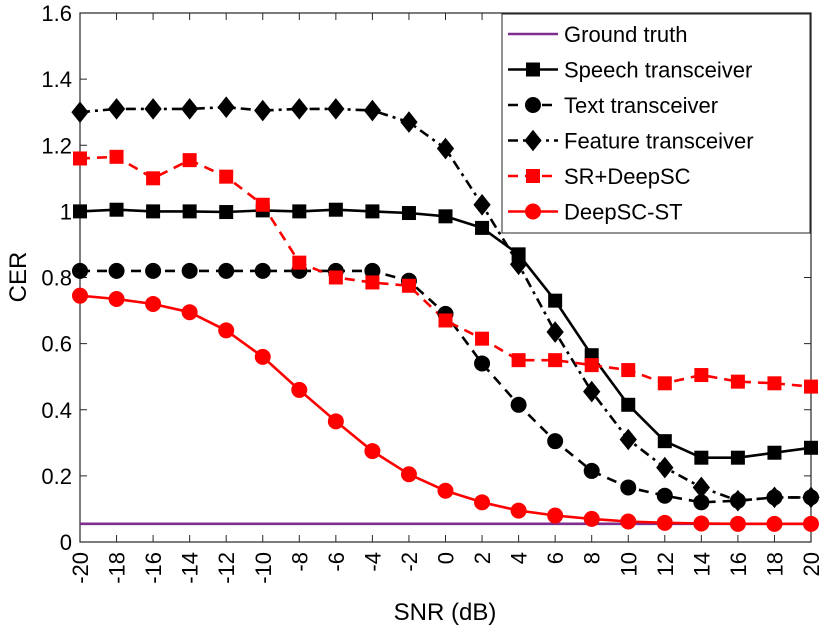  Describe the element at coordinates (66, 211) in the screenshot. I see `y-tick-label: 1` at that location.